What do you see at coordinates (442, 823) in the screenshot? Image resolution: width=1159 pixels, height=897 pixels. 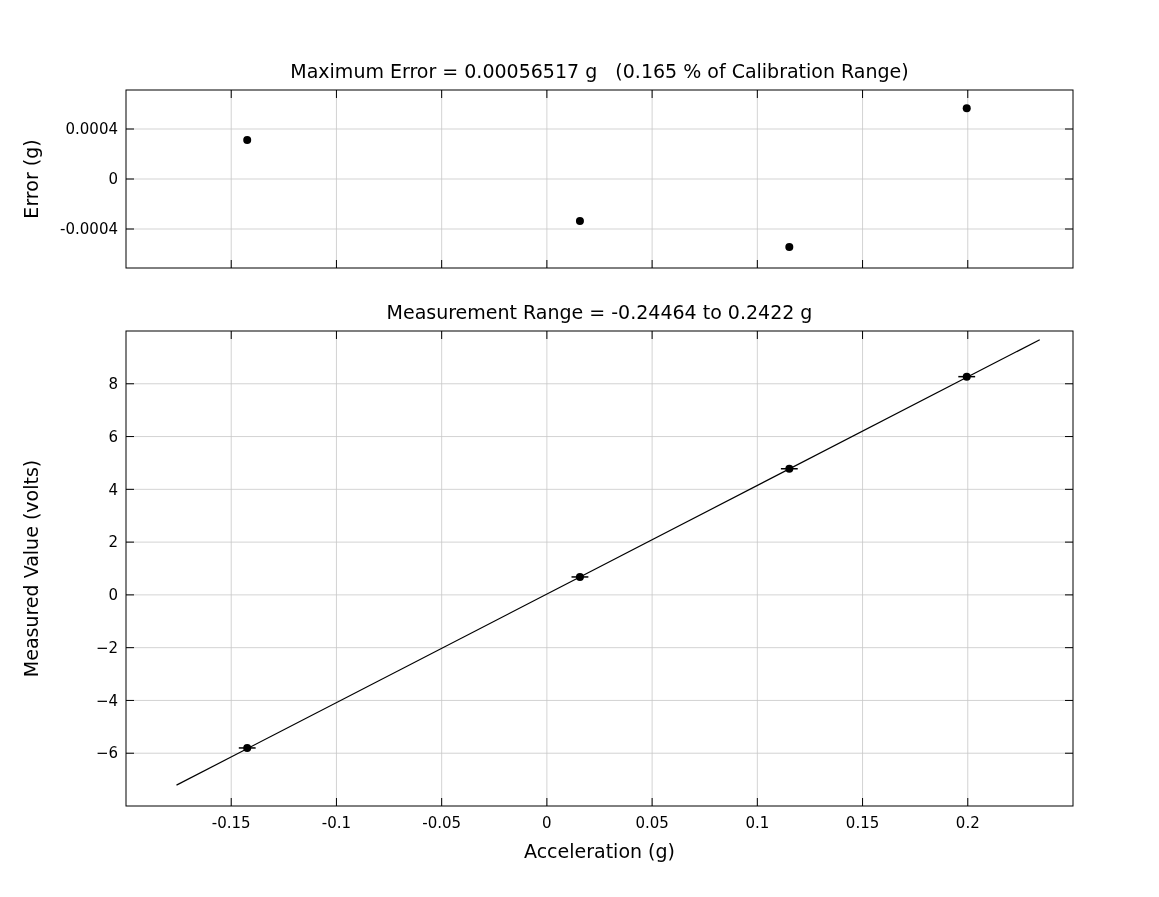 I see `x-tick-label: -0.05` at bounding box center [442, 823].